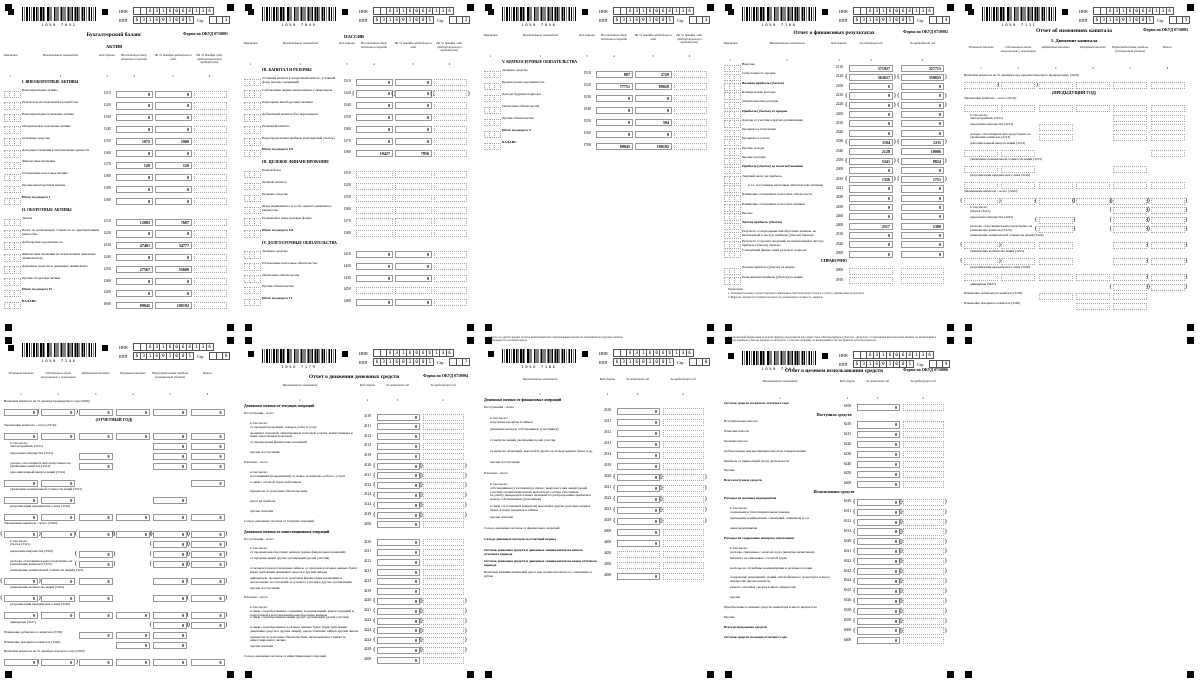  What do you see at coordinates (765, 110) in the screenshot?
I see `row-label: Прибыль (убыток) от продаж` at bounding box center [765, 110].